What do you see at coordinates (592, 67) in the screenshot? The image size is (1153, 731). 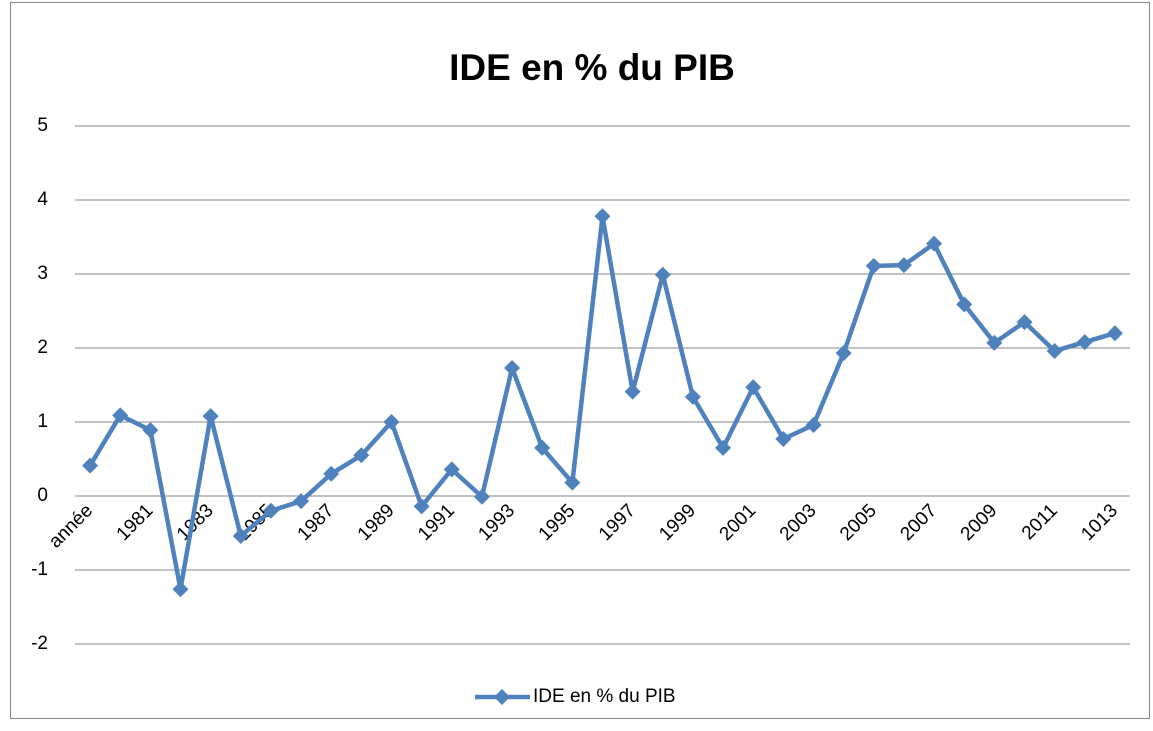 I see `chart-title: IDE en % du PIB` at bounding box center [592, 67].